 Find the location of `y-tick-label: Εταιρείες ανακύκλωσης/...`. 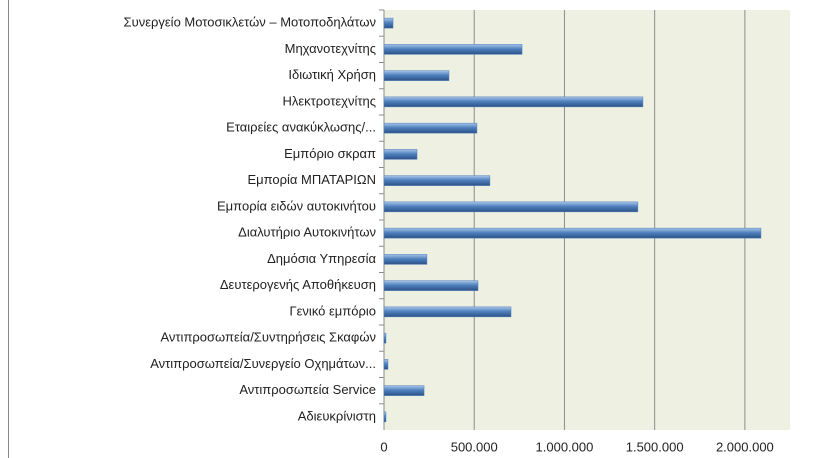

y-tick-label: Εταιρείες ανακύκλωσης/... is located at coordinates (301, 127).